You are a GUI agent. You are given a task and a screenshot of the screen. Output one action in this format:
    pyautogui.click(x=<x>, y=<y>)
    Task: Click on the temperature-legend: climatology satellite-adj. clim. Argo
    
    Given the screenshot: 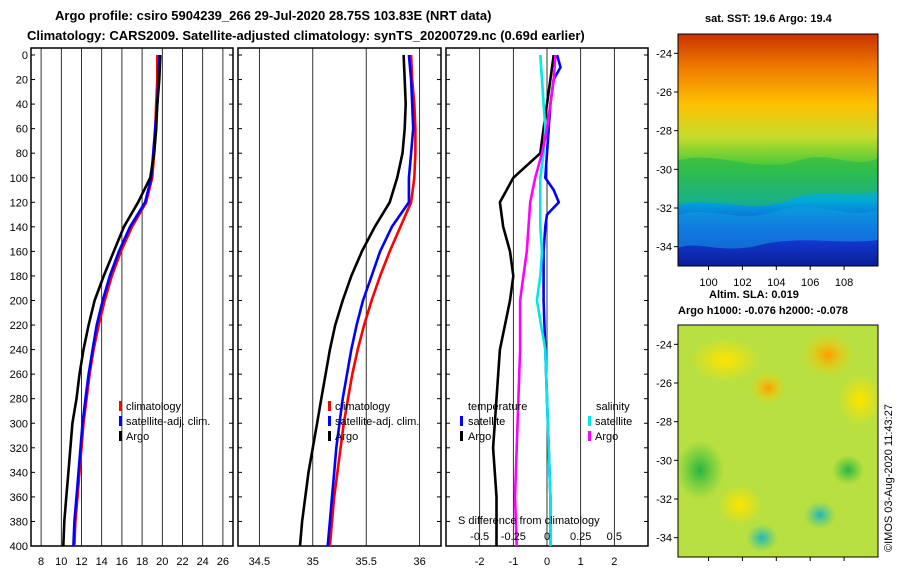 What is the action you would take?
    pyautogui.click(x=164, y=422)
    